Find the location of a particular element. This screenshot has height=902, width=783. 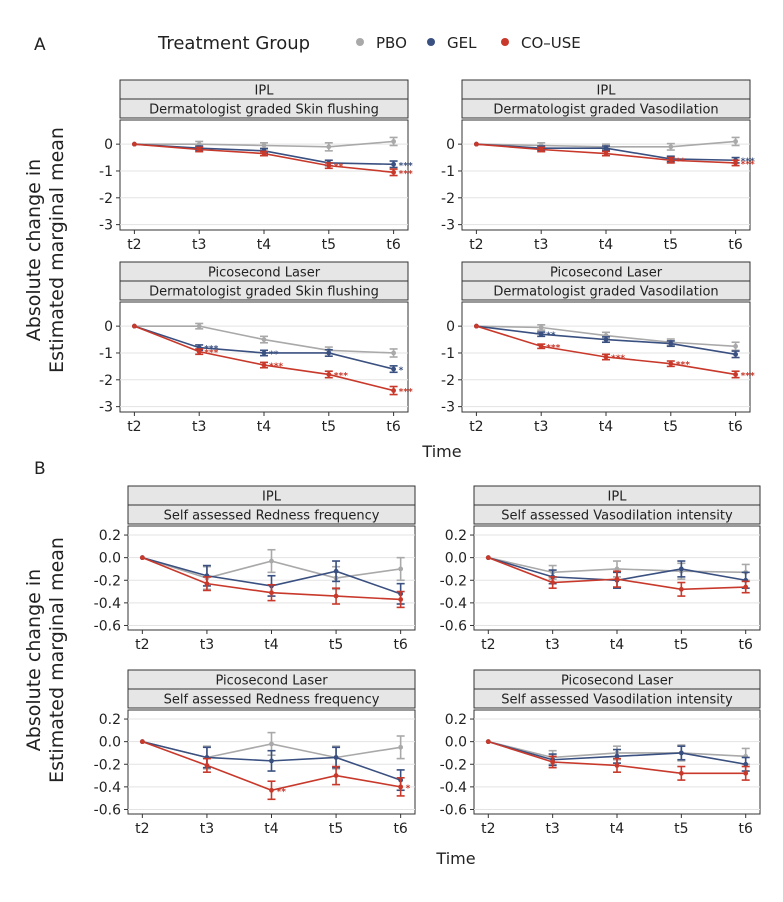

significance-label-co-use: ** is located at coordinates (681, 162).